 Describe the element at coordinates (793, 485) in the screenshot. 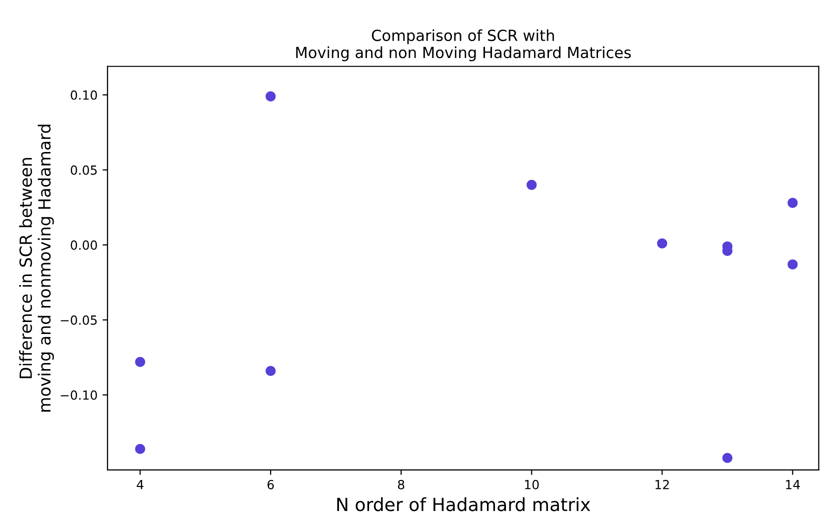

I see `x-tick-label: 14` at that location.